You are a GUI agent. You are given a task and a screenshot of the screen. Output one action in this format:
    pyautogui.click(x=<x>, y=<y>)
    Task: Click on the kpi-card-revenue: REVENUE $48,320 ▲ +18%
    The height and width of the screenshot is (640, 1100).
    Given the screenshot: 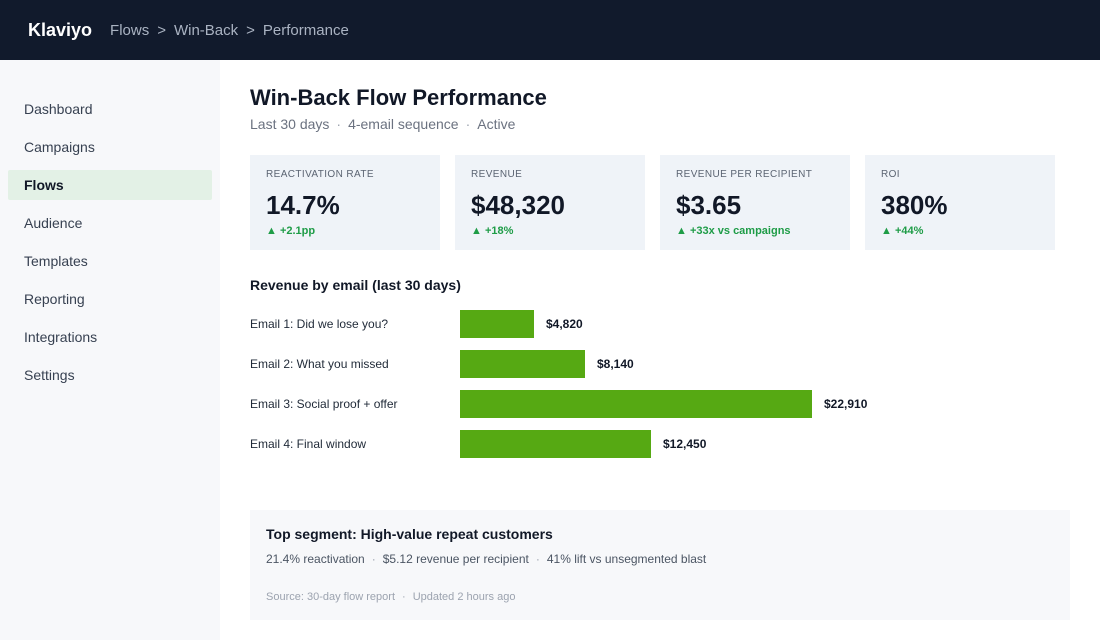 What is the action you would take?
    pyautogui.click(x=550, y=202)
    